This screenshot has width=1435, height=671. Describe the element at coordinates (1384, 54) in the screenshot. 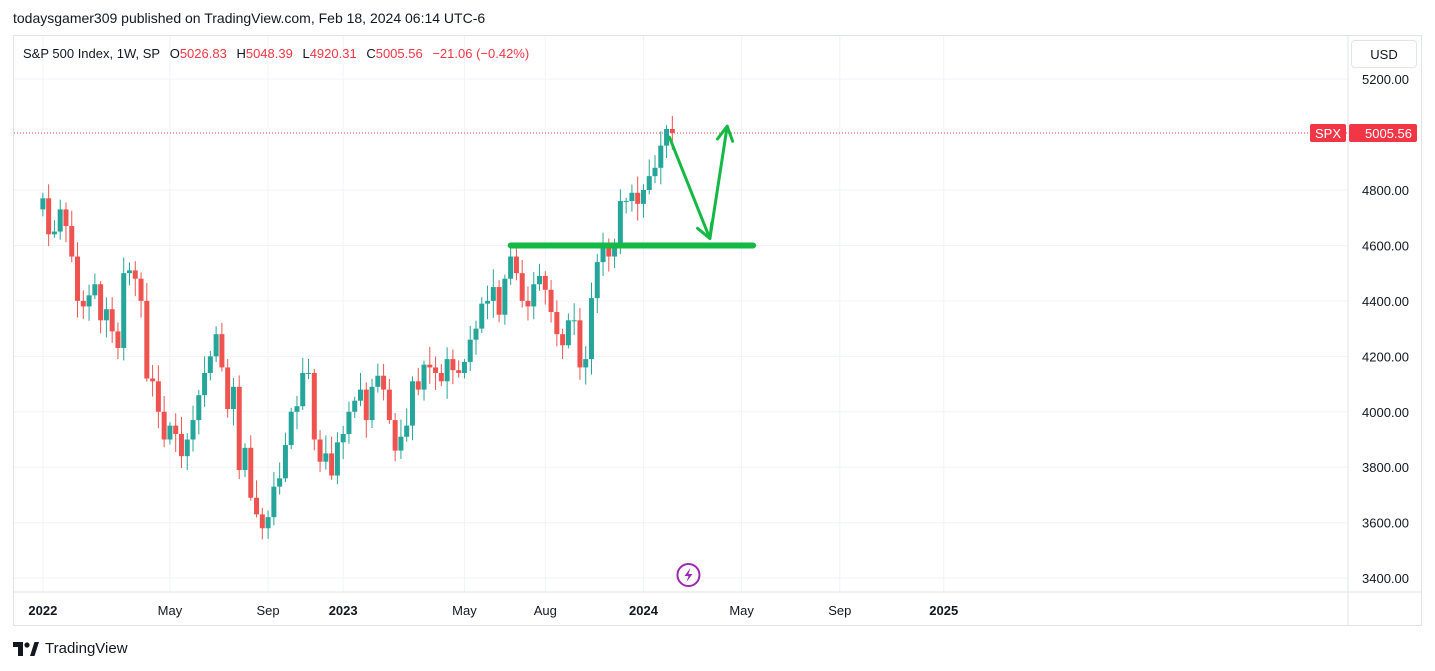

I see `currency-button: USD` at that location.